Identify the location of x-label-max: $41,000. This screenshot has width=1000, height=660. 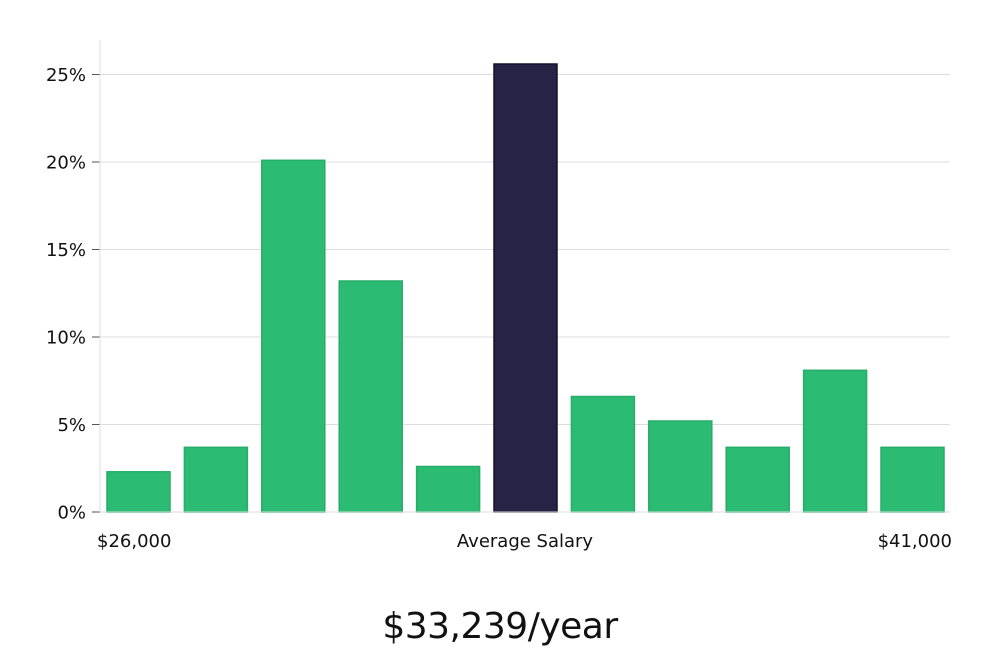
(915, 541).